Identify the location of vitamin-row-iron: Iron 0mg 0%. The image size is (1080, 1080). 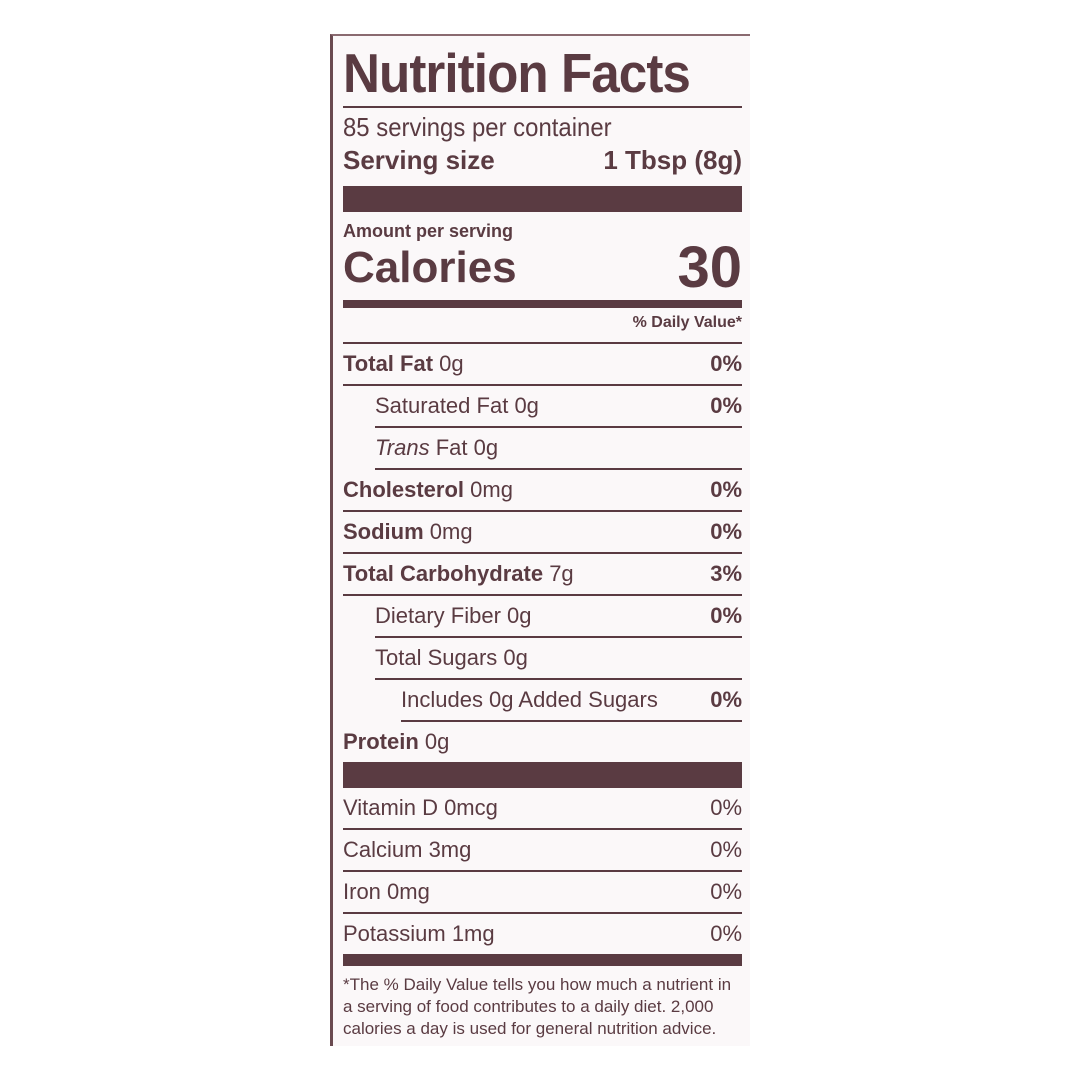
(542, 893).